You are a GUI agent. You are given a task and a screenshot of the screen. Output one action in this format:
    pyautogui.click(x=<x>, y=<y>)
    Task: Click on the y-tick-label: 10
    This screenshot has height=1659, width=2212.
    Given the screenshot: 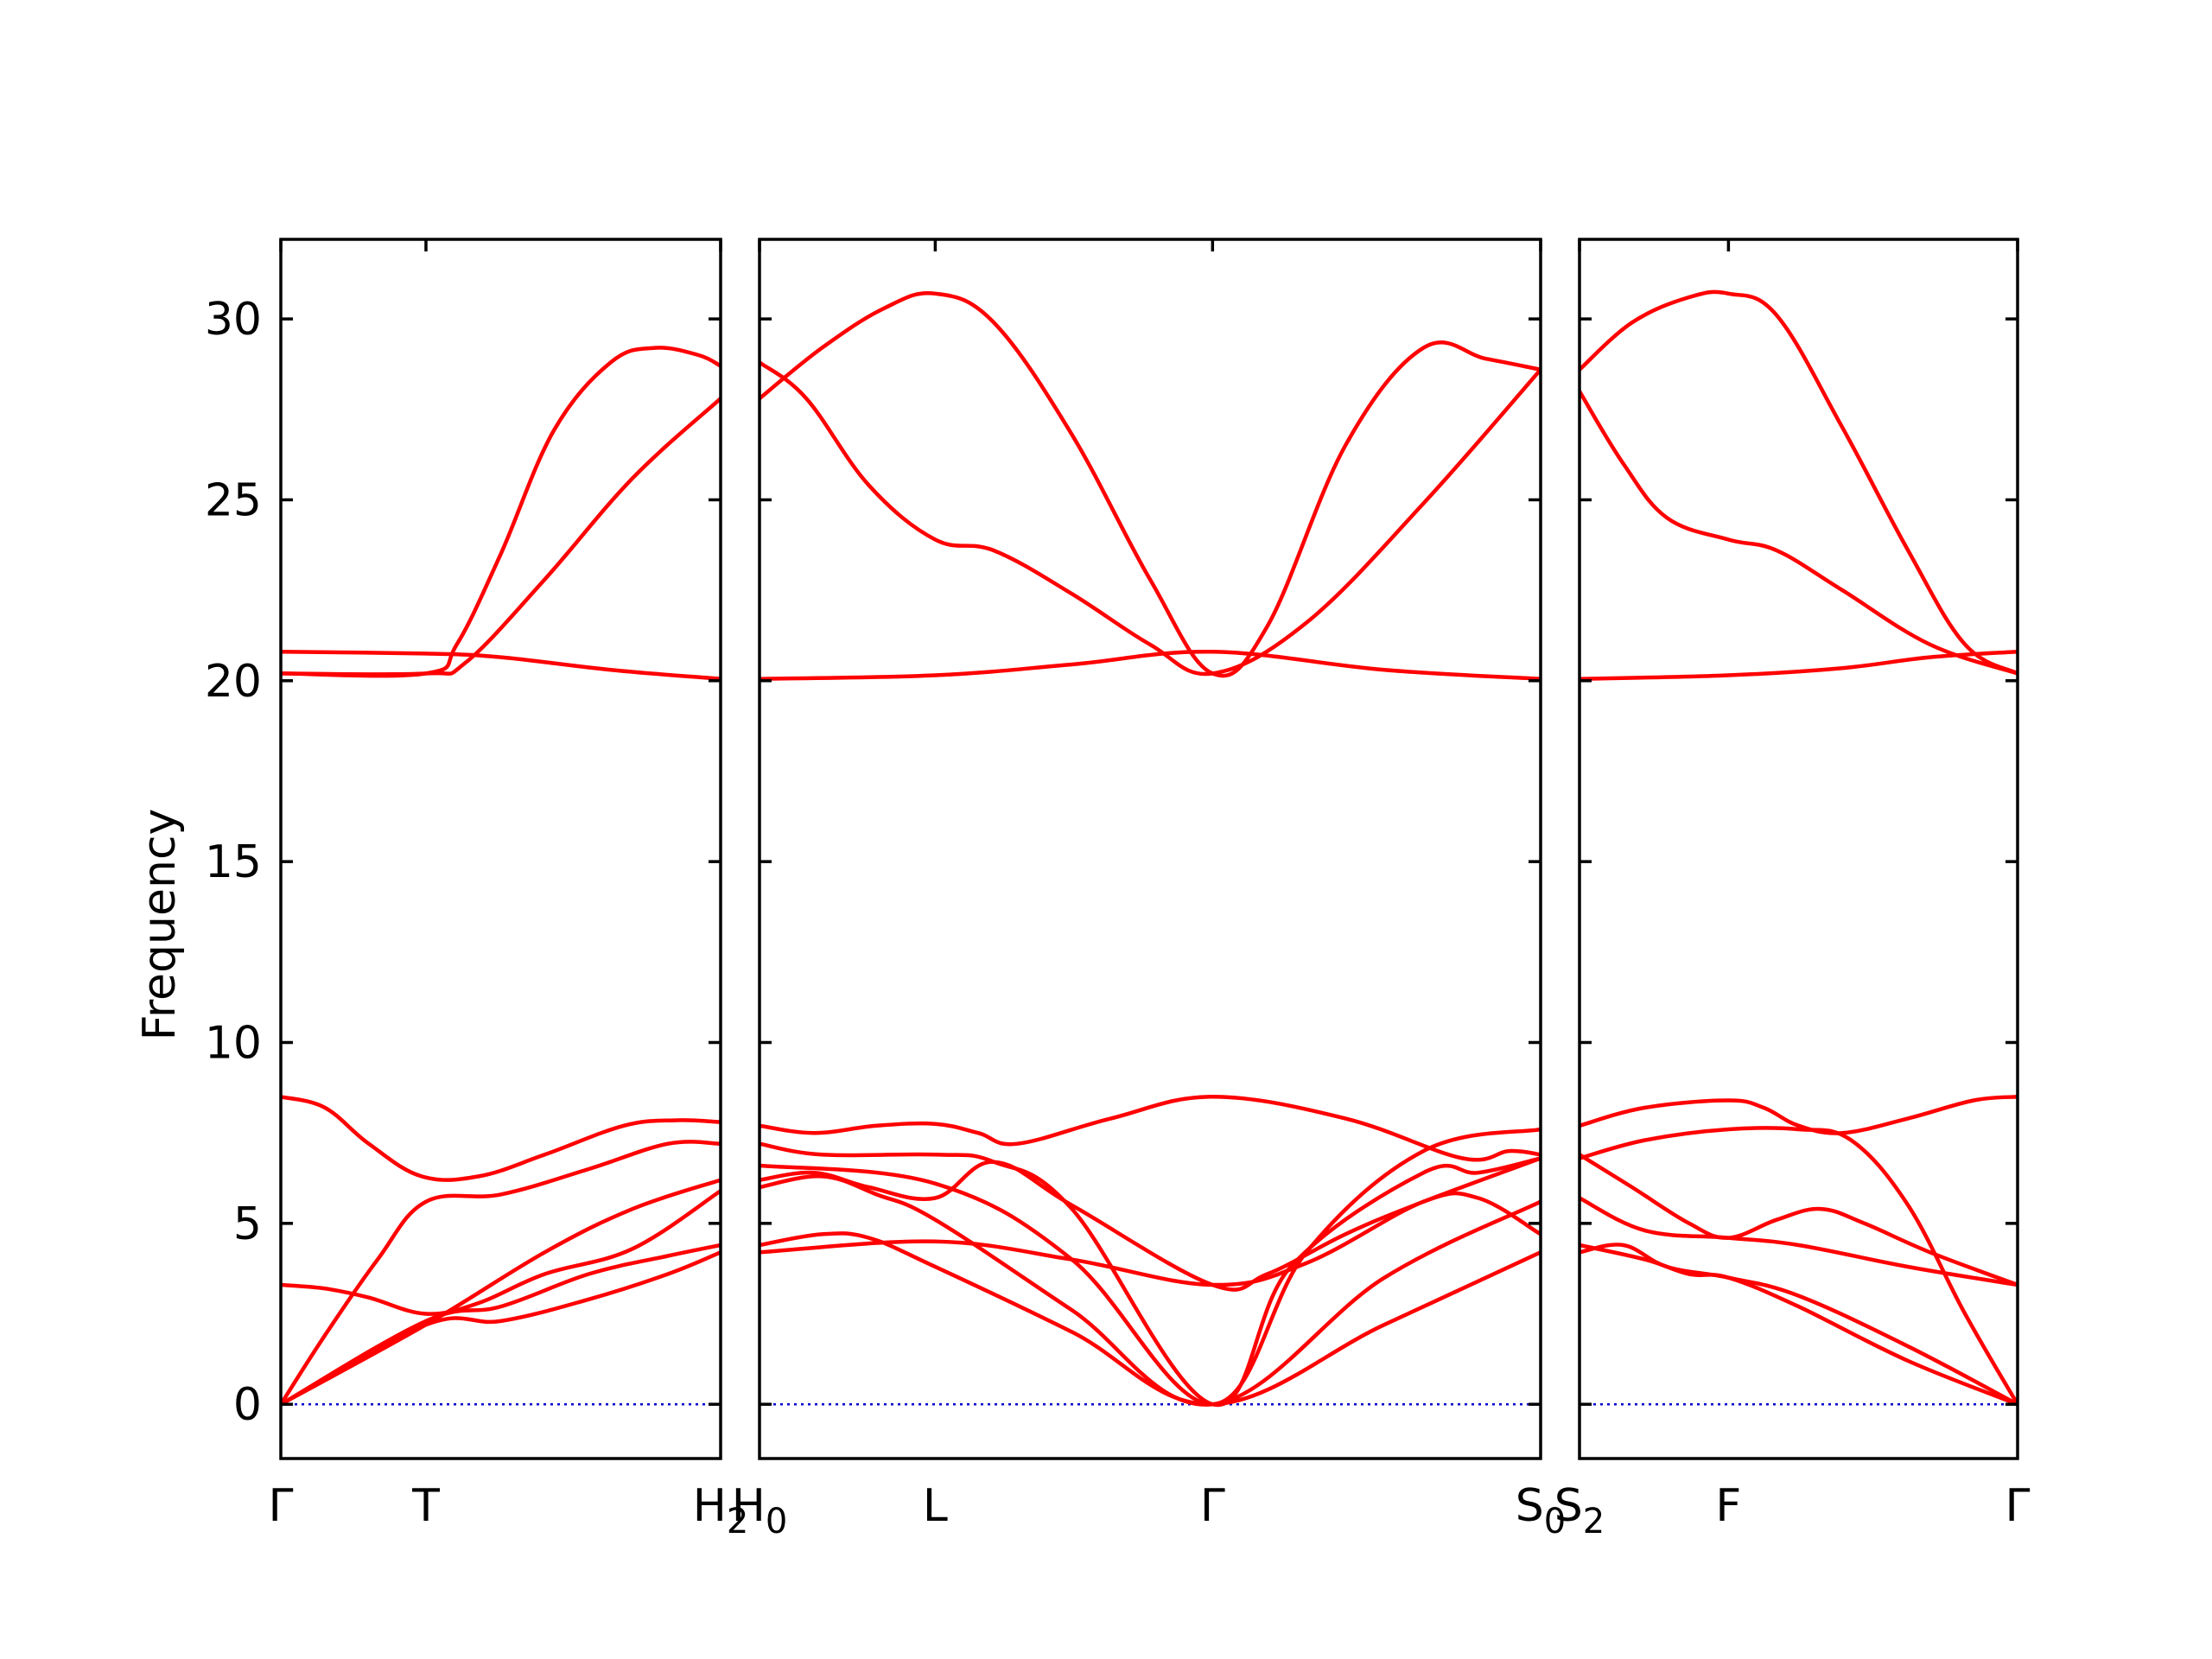 What is the action you would take?
    pyautogui.click(x=233, y=1044)
    